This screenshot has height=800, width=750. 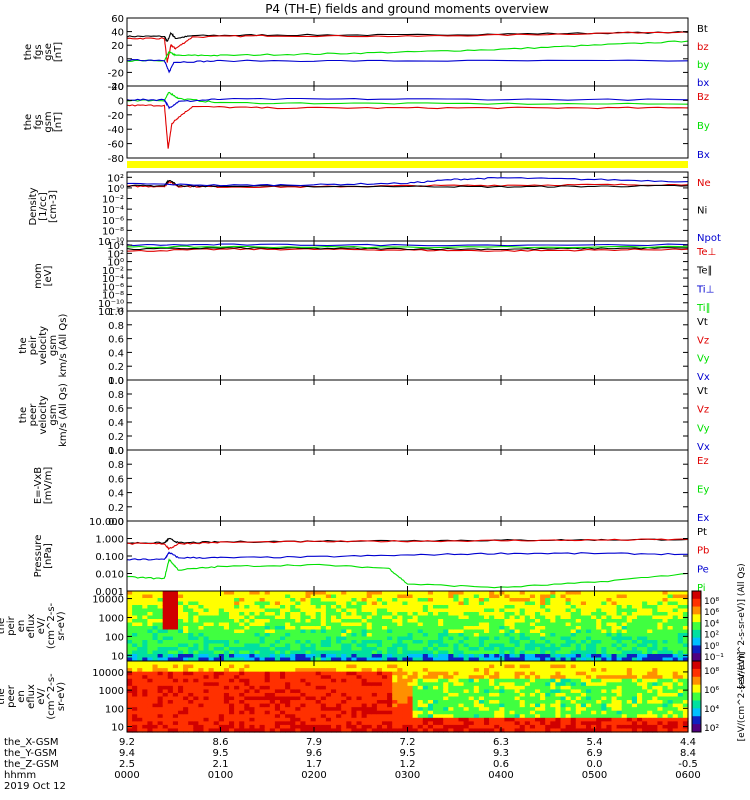 I want to click on y-axis-label-line: km/s (All Qs), so click(x=63, y=346).